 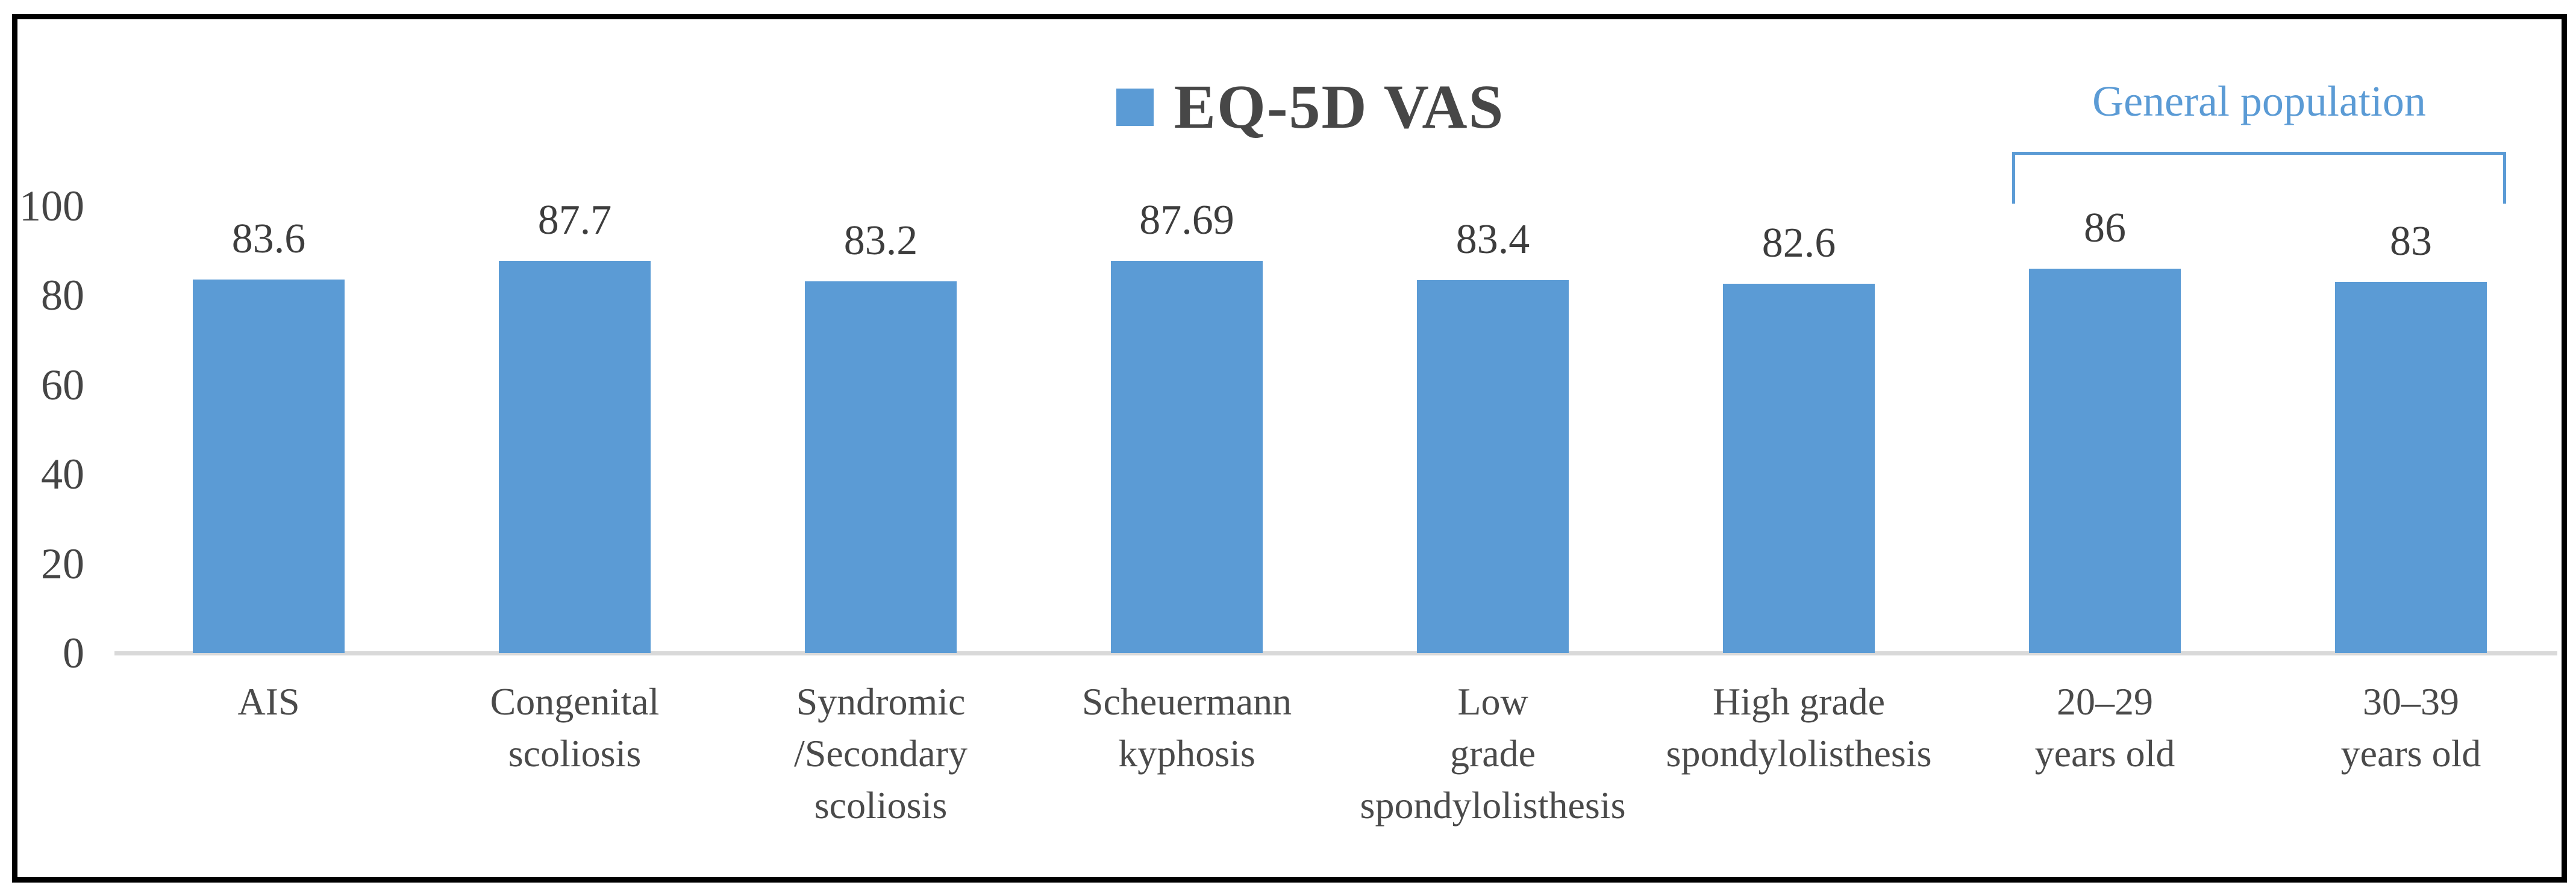 What do you see at coordinates (63, 563) in the screenshot?
I see `y-axis-tick-label: 20` at bounding box center [63, 563].